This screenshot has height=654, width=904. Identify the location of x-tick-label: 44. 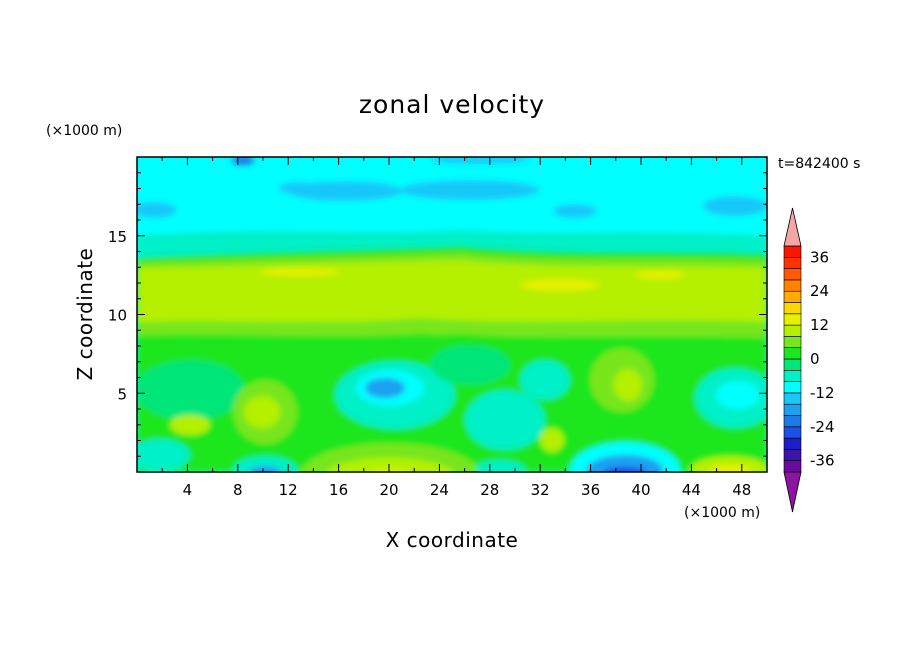
(691, 490).